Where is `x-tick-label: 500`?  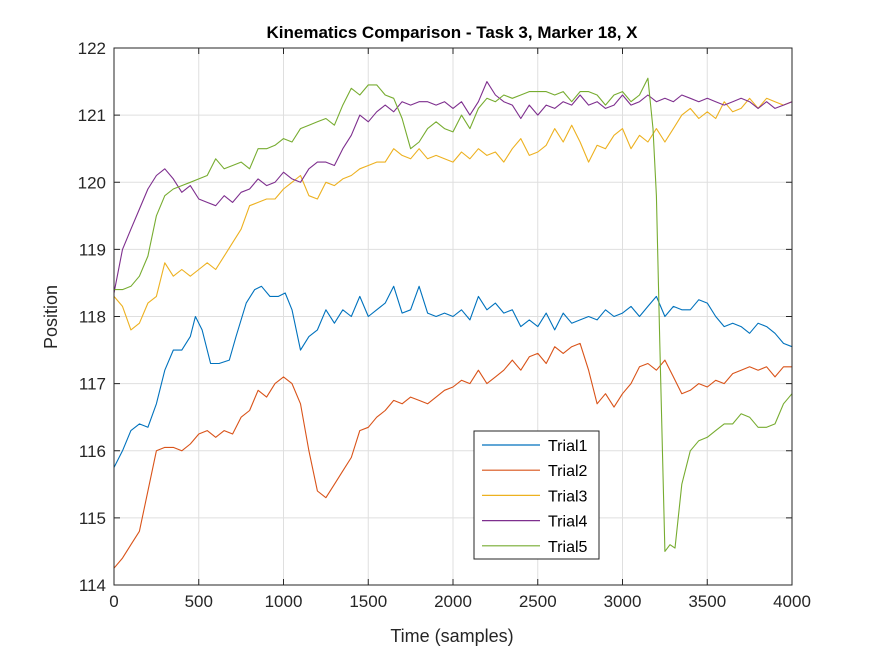 x-tick-label: 500 is located at coordinates (199, 601).